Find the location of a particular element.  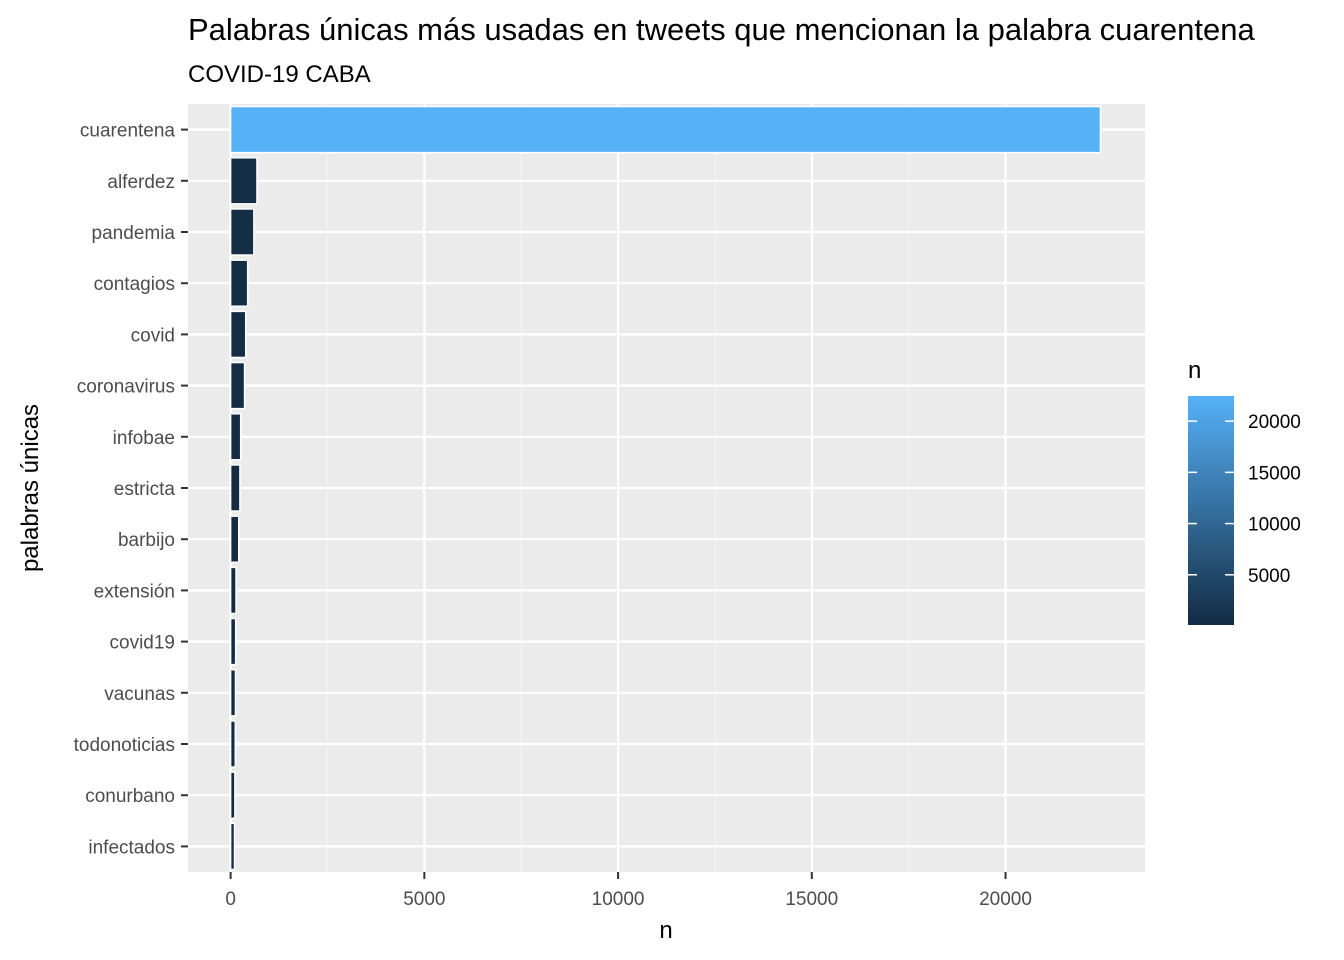

bar-infobae is located at coordinates (235, 437).